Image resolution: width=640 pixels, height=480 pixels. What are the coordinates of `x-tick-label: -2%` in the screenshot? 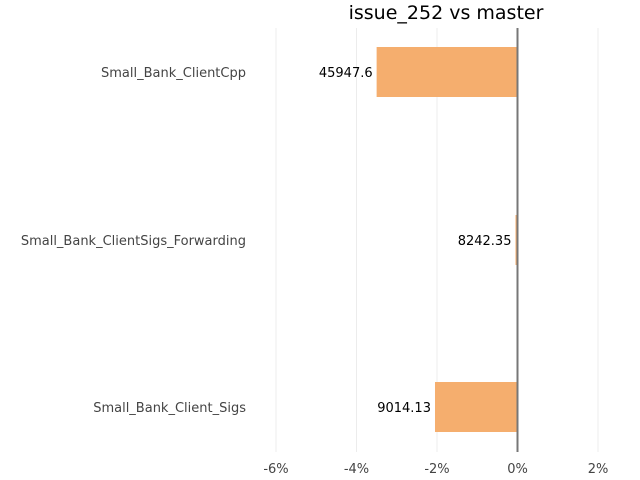 It's located at (436, 469).